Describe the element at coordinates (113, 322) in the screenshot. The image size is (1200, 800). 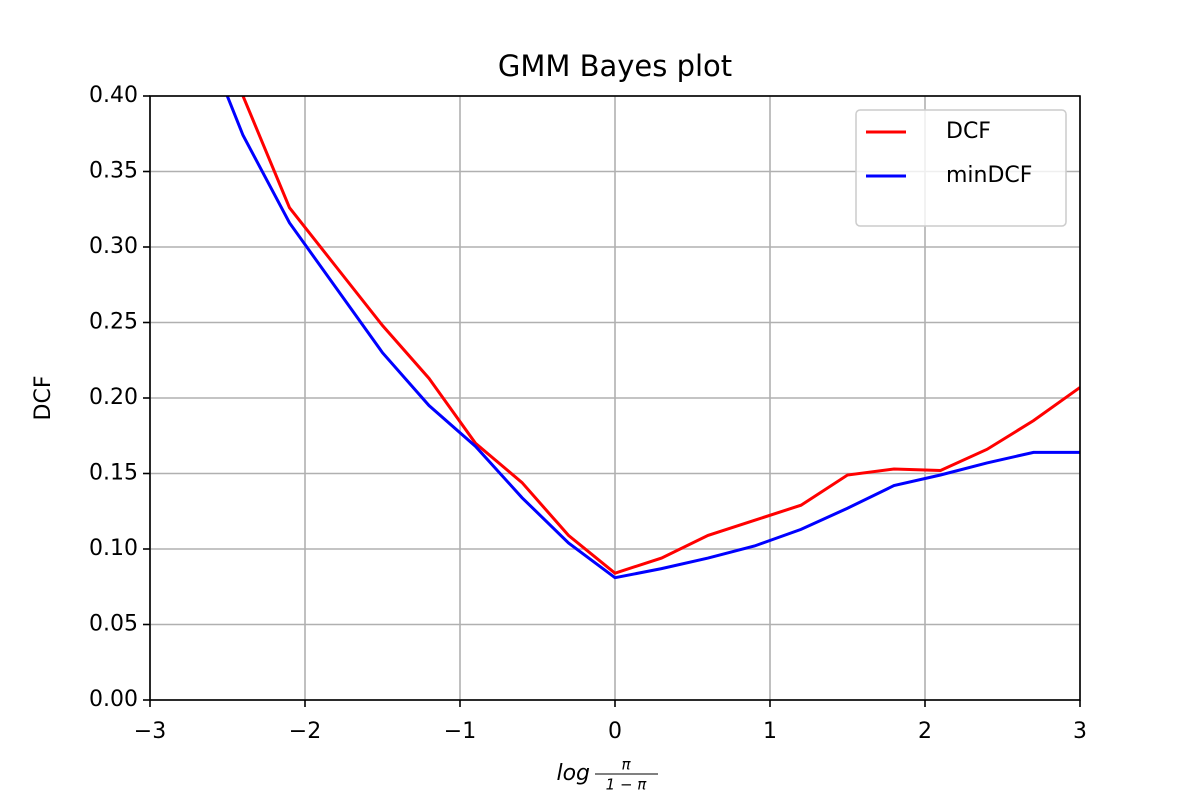
I see `y-tick-label: 0.25` at that location.